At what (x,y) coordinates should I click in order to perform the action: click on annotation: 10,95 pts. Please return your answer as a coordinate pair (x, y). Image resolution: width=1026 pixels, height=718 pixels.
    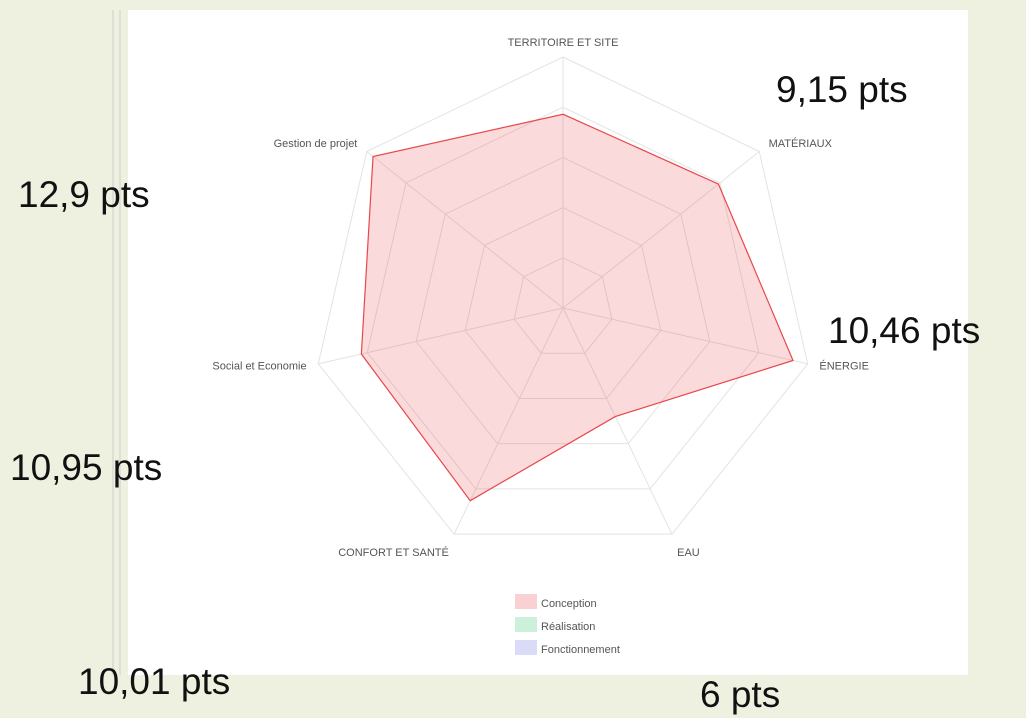
    Looking at the image, I should click on (86, 467).